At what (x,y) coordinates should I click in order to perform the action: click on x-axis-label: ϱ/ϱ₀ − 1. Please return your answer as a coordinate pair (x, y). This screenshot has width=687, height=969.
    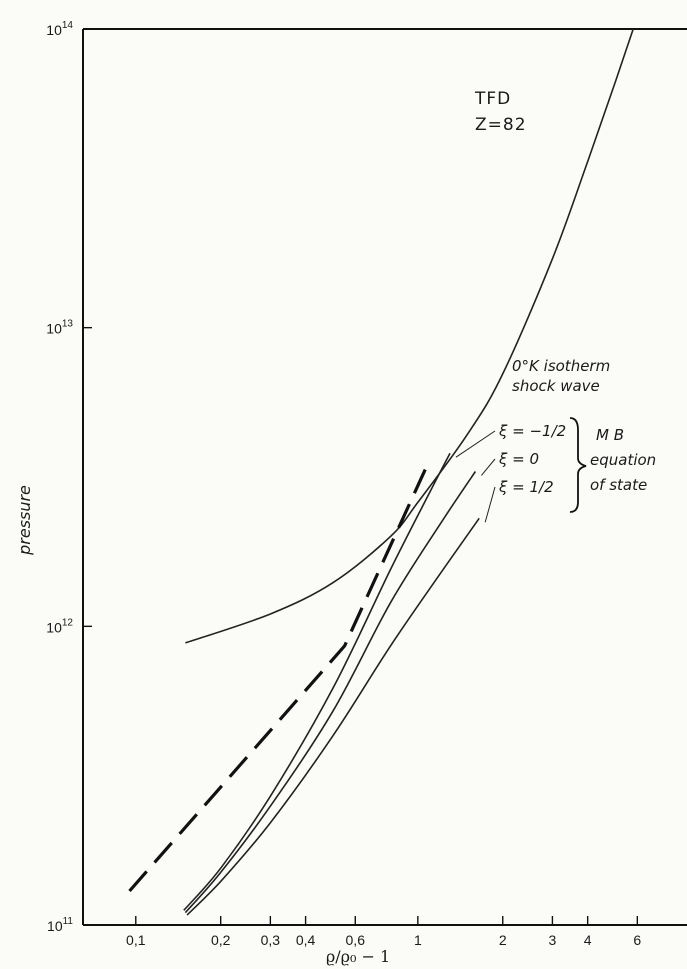
    Looking at the image, I should click on (358, 956).